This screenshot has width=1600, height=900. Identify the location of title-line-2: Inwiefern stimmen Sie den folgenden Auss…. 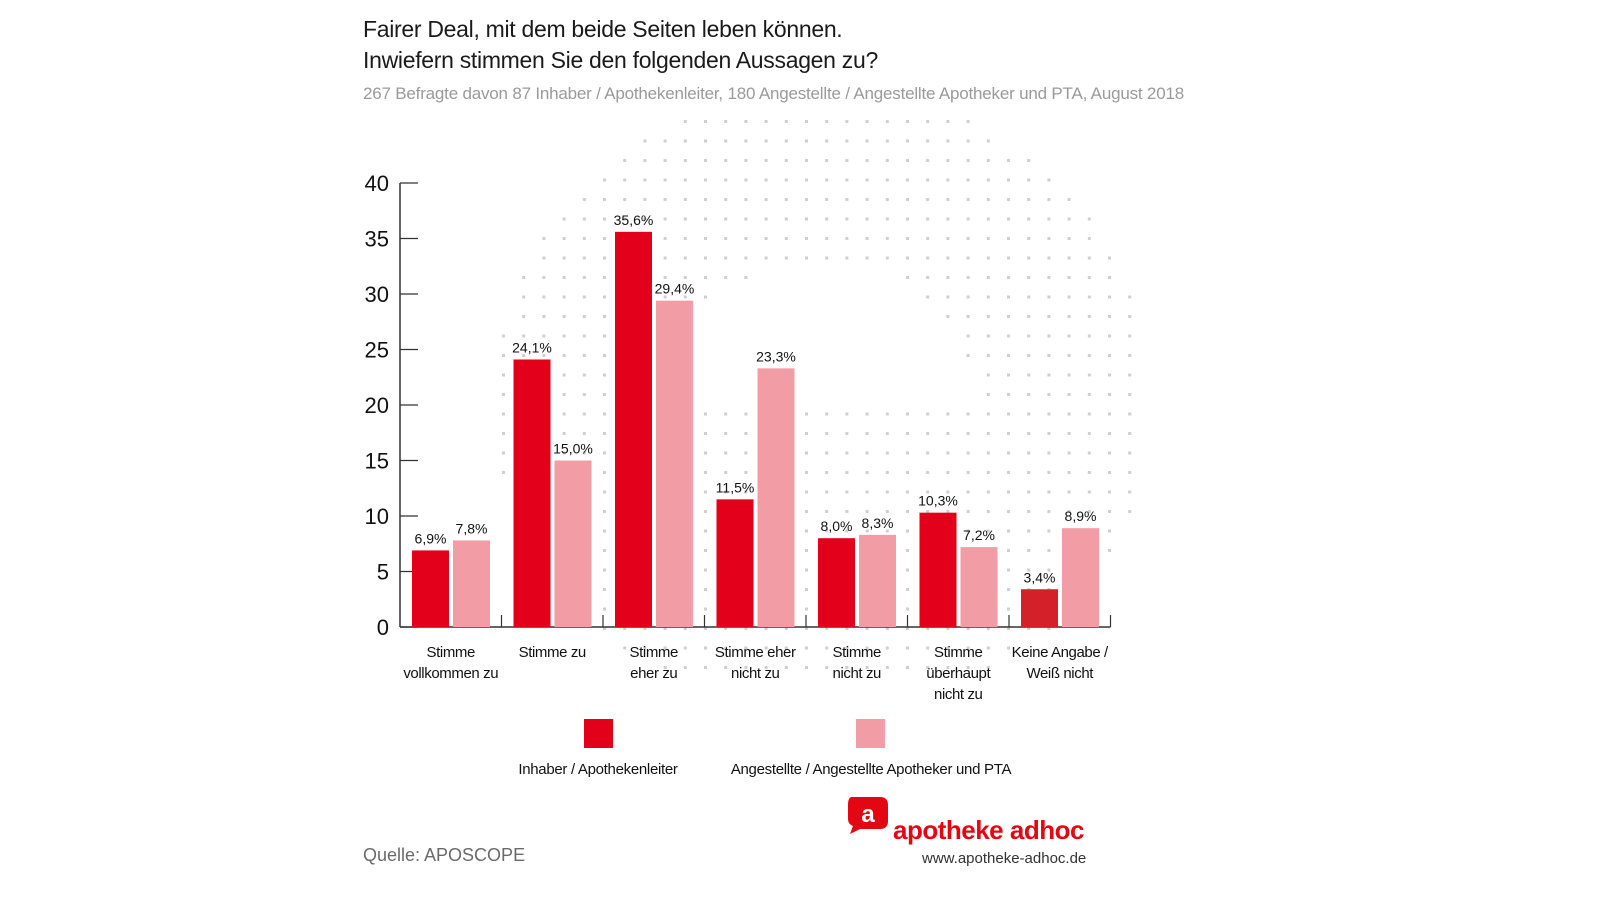
(620, 60).